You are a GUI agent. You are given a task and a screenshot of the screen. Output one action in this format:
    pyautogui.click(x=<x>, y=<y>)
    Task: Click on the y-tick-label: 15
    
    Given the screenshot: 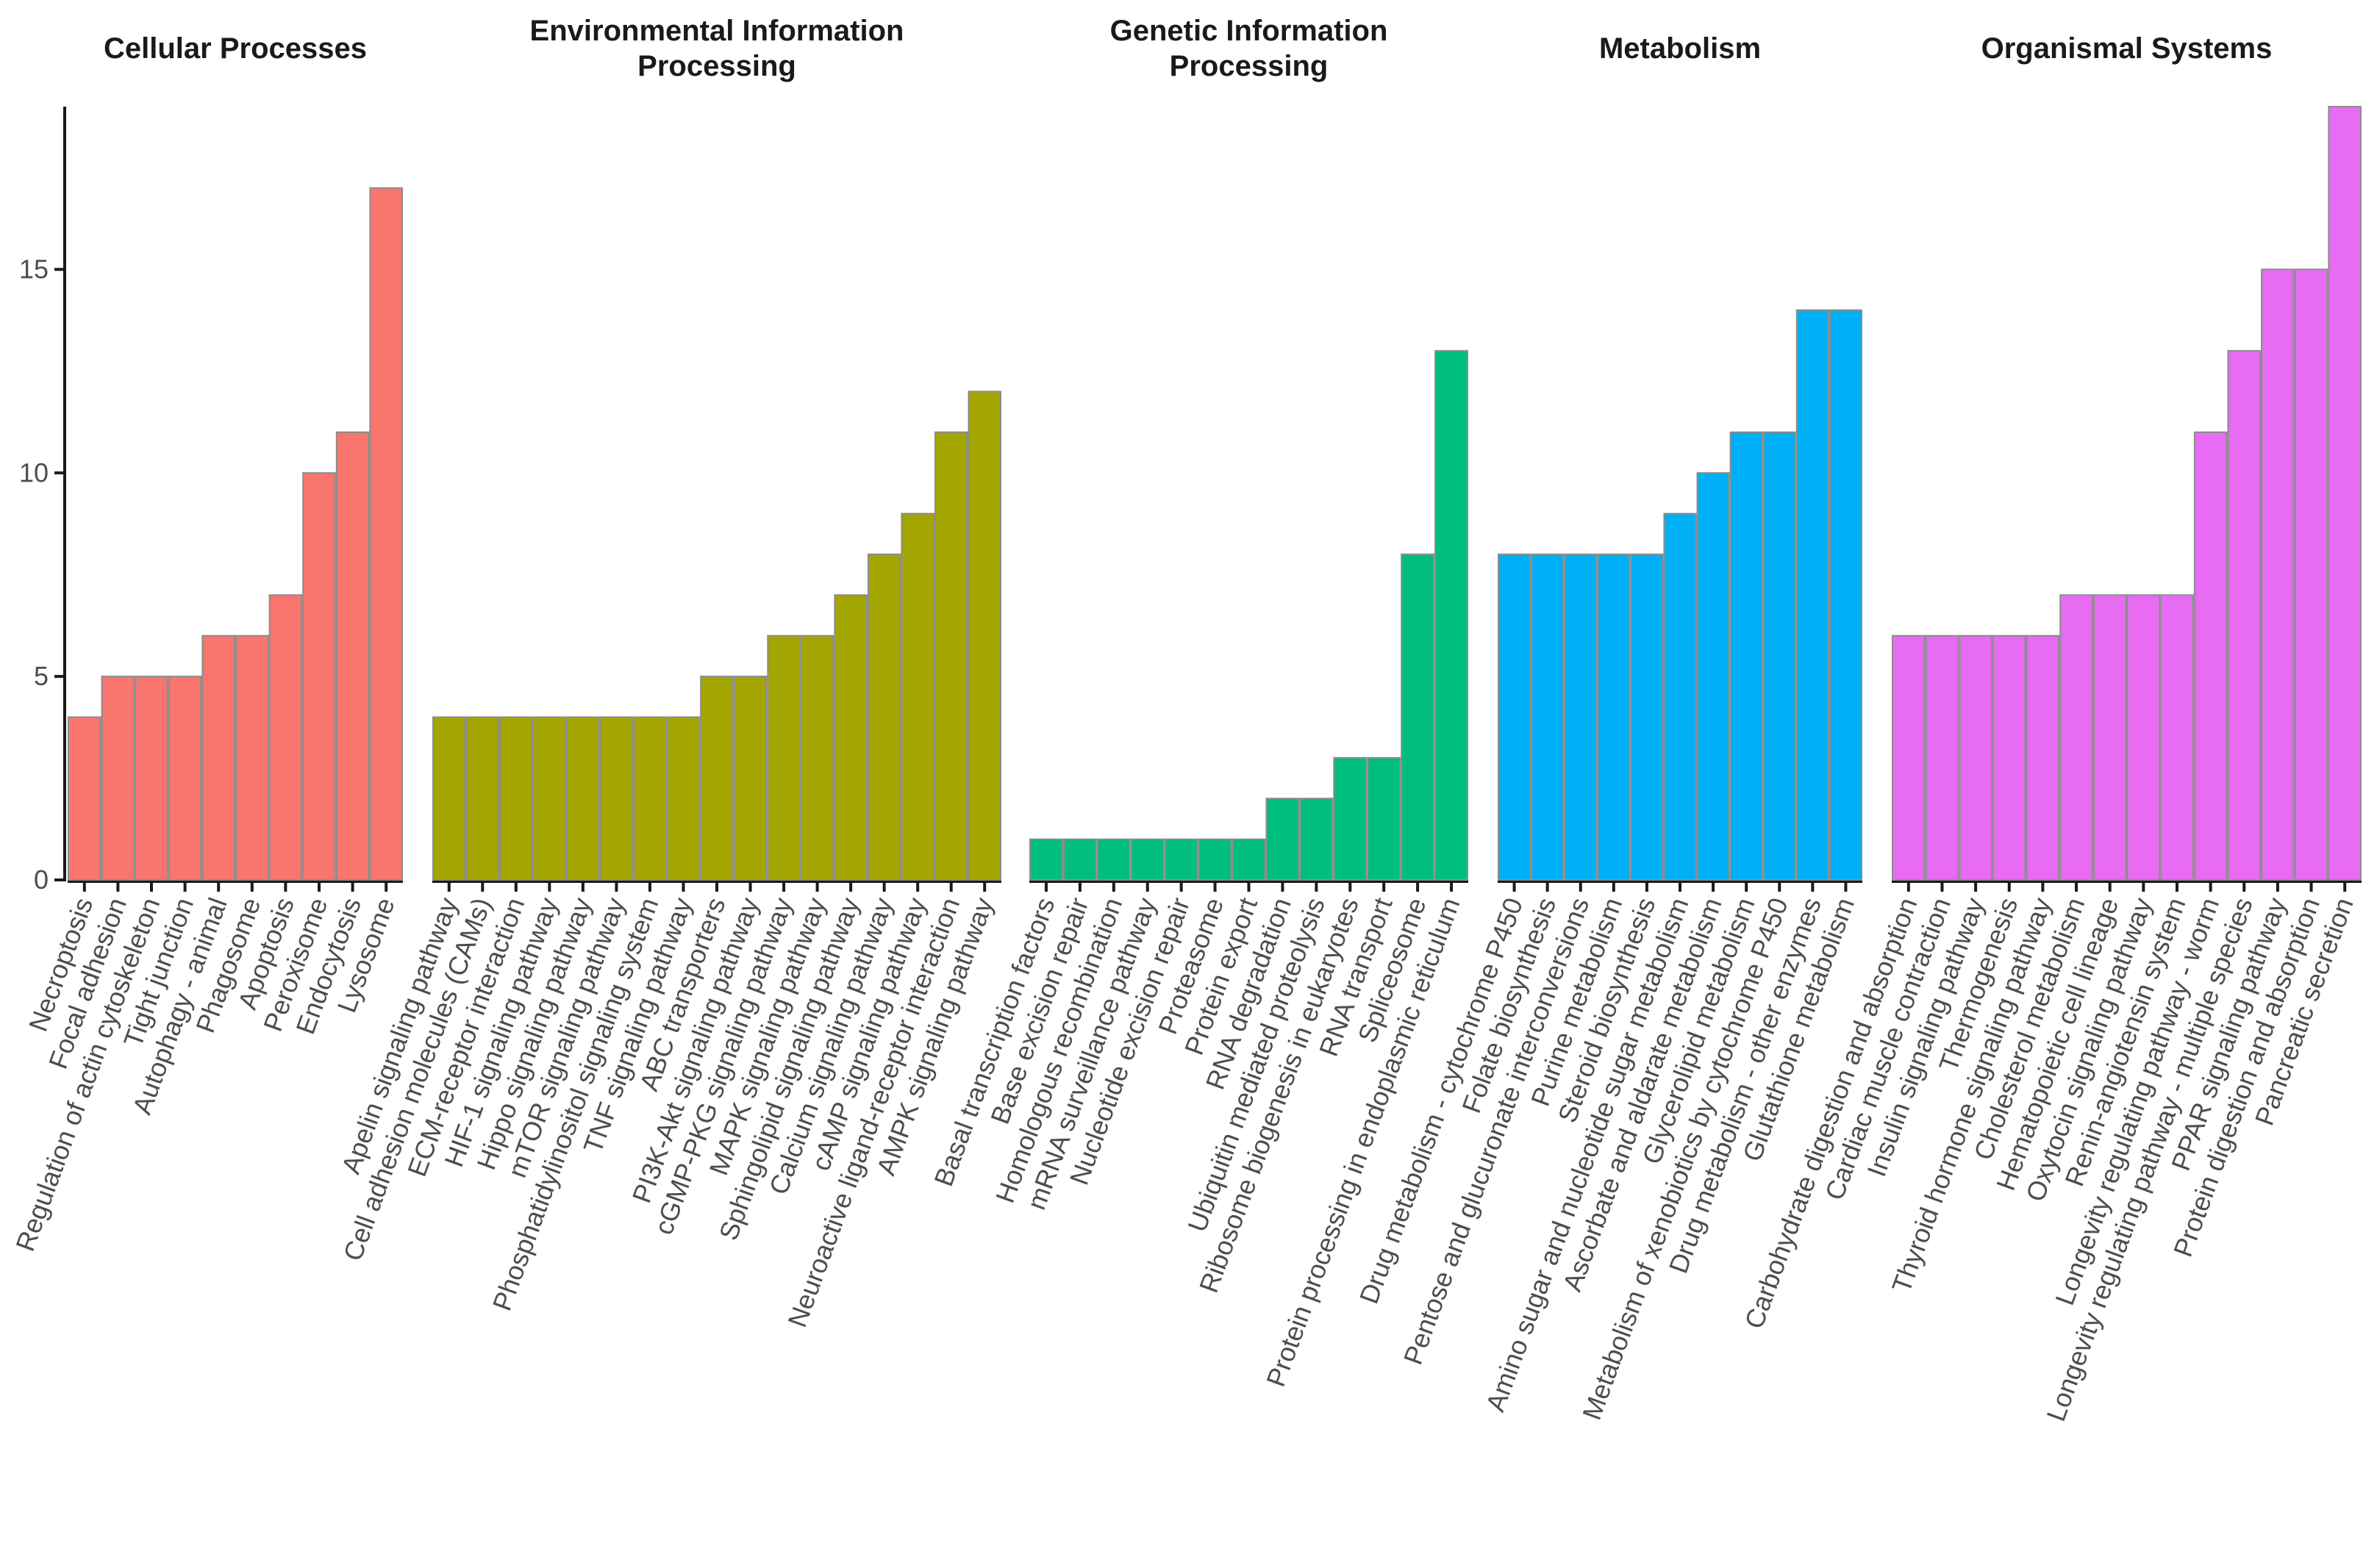 What is the action you would take?
    pyautogui.click(x=34, y=269)
    